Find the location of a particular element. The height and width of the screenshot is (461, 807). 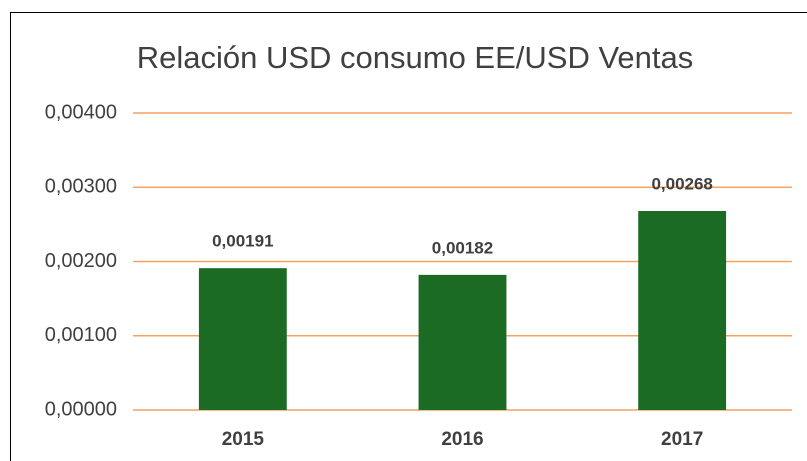

y-tick-label: 0,00300 is located at coordinates (81, 187).